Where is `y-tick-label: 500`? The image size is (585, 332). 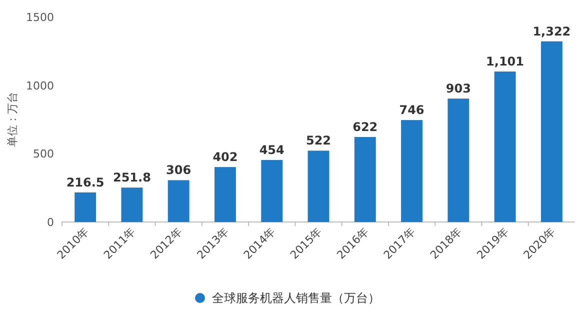 y-tick-label: 500 is located at coordinates (43, 154).